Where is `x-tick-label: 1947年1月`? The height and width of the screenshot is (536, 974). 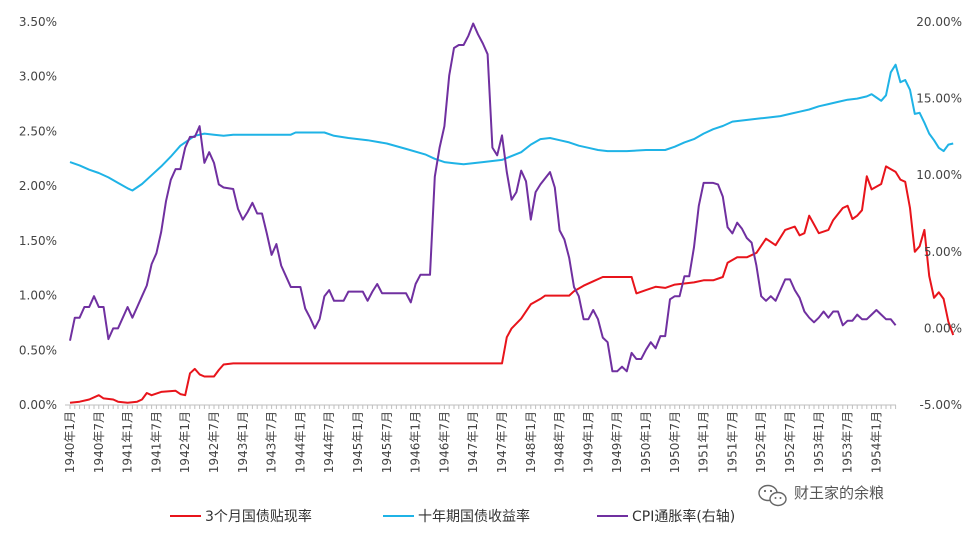
x-tick-label: 1947年1月 is located at coordinates (473, 442).